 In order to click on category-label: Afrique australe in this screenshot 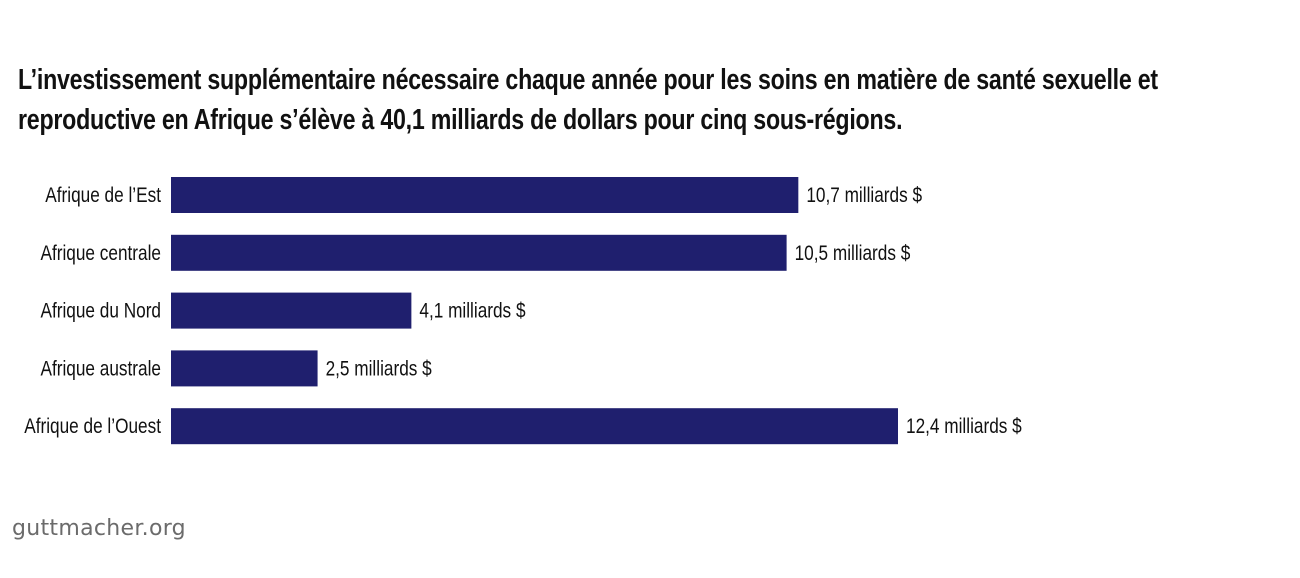, I will do `click(100, 369)`.